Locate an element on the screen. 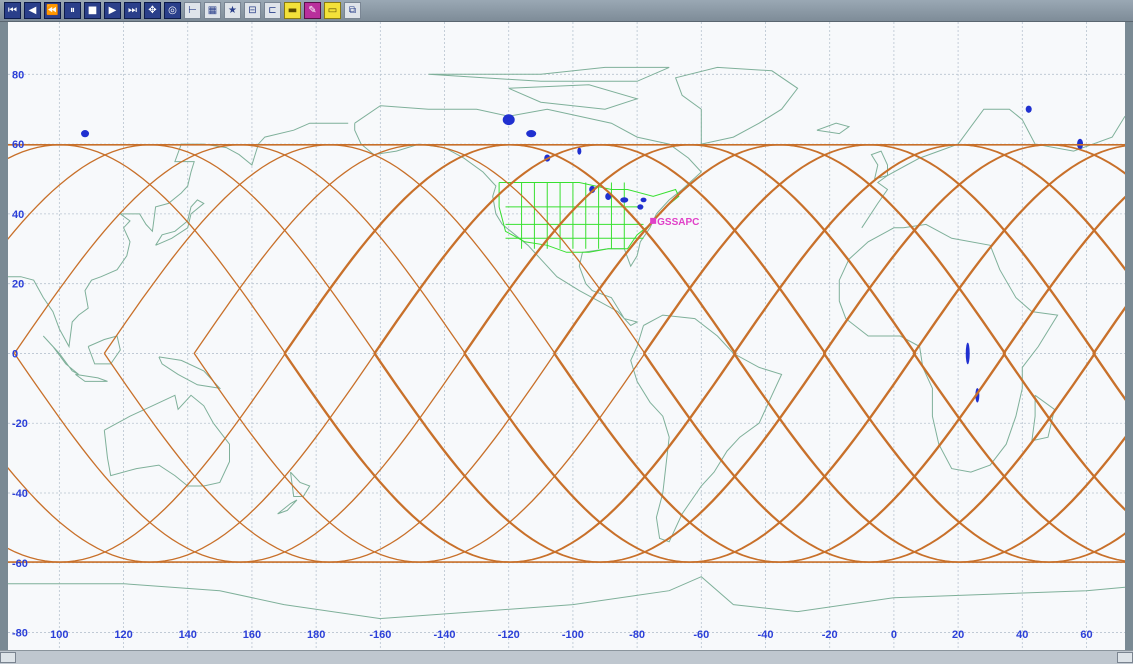  lon-tick-label: -20 is located at coordinates (830, 635).